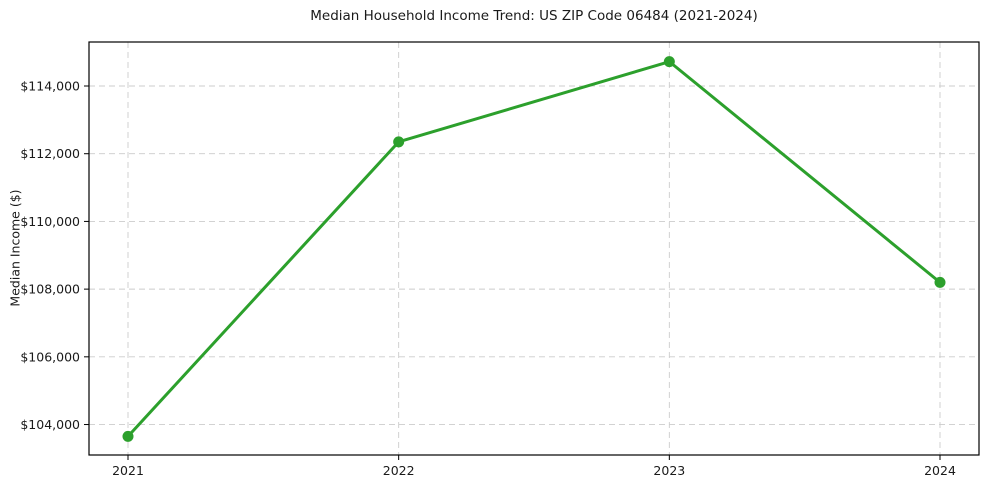 This screenshot has width=989, height=490. I want to click on y-tick-label: $112,000, so click(50, 153).